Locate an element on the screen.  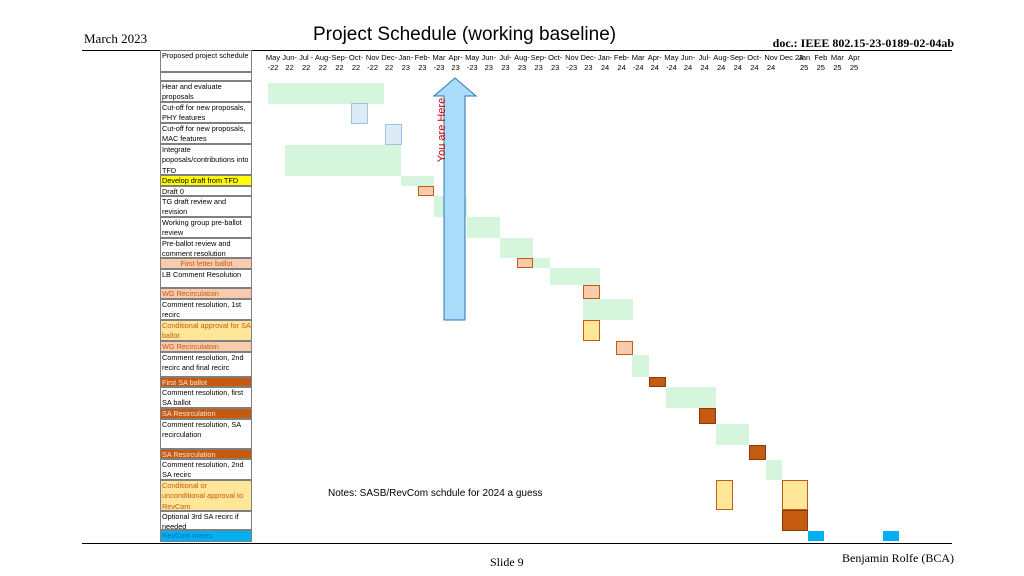
month-label: Mar -23 is located at coordinates (439, 62).